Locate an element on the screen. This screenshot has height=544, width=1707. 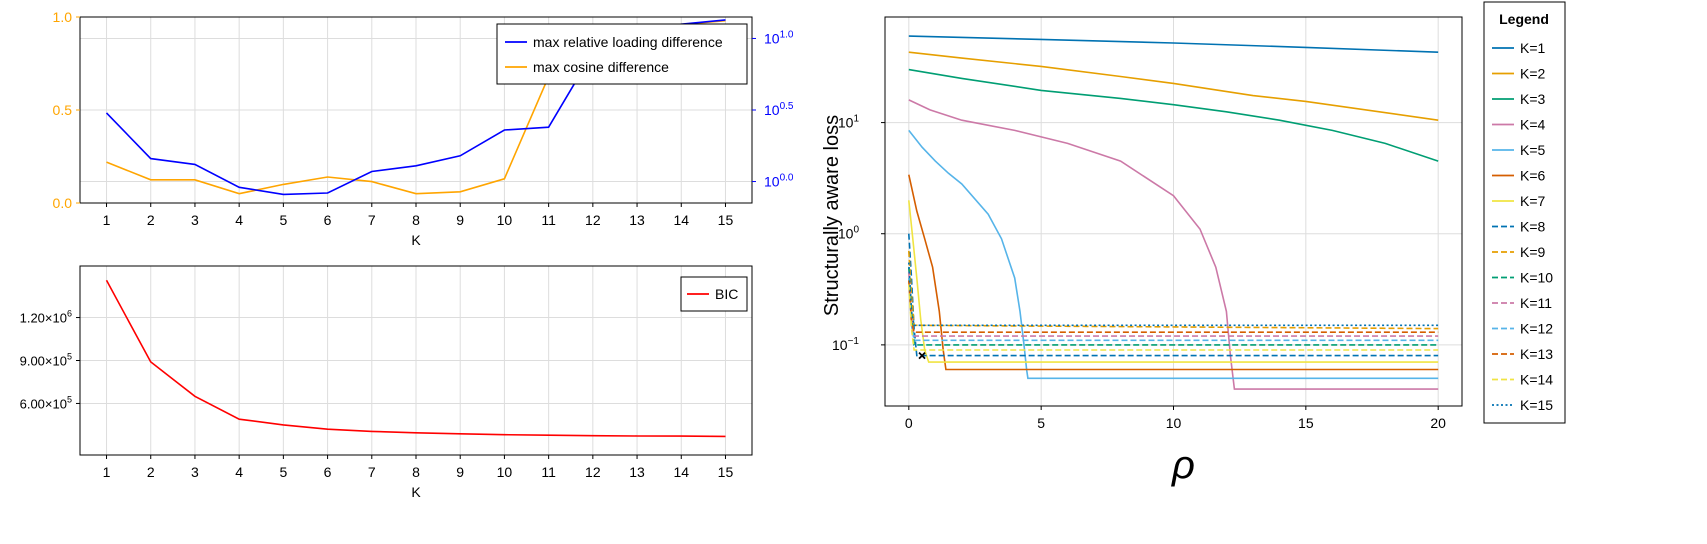
x-tick-label: 20 is located at coordinates (1438, 423).